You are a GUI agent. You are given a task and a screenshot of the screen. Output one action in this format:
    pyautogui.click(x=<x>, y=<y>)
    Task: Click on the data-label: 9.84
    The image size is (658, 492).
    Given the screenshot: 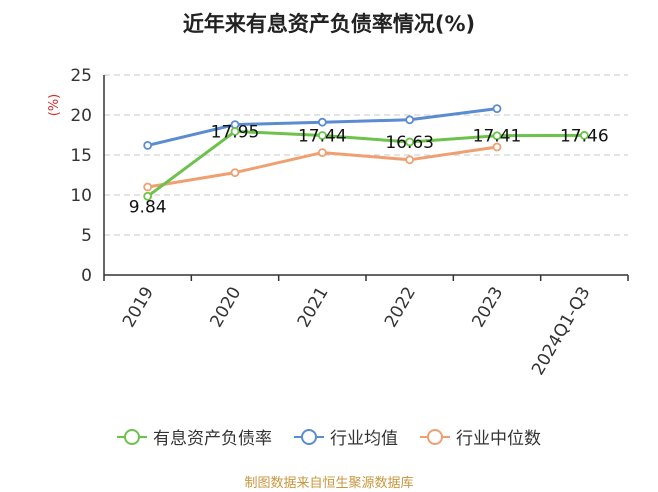 What is the action you would take?
    pyautogui.click(x=148, y=207)
    